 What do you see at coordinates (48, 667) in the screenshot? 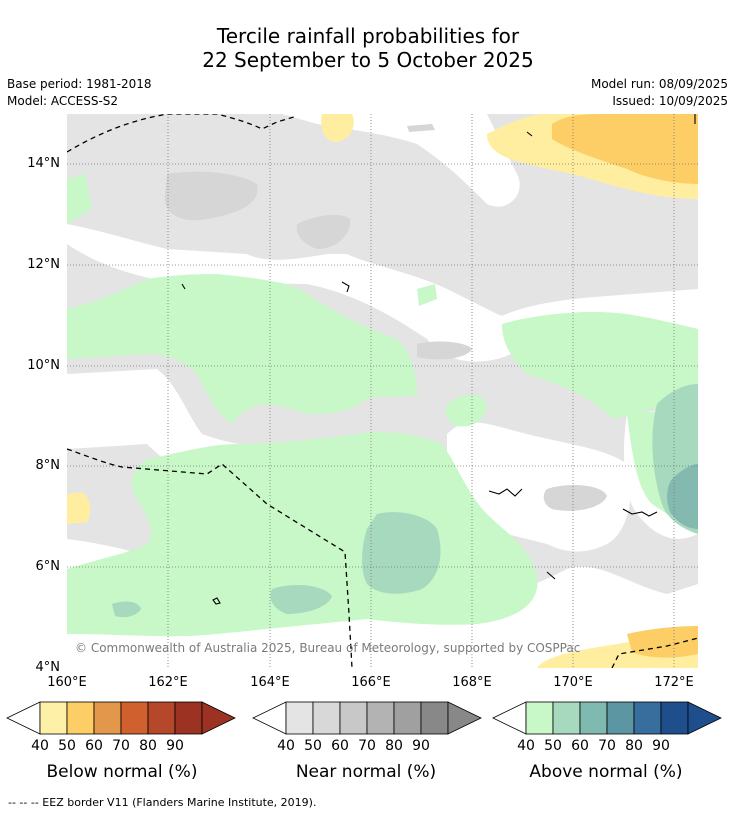
I see `y-tick: 4°N` at bounding box center [48, 667].